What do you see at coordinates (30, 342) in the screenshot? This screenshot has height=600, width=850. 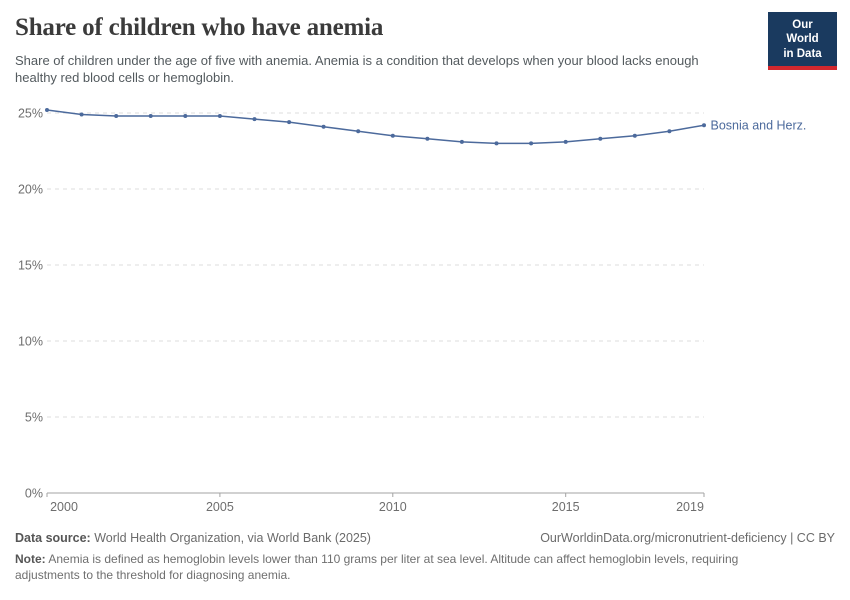 I see `y-tick-label: 10%` at bounding box center [30, 342].